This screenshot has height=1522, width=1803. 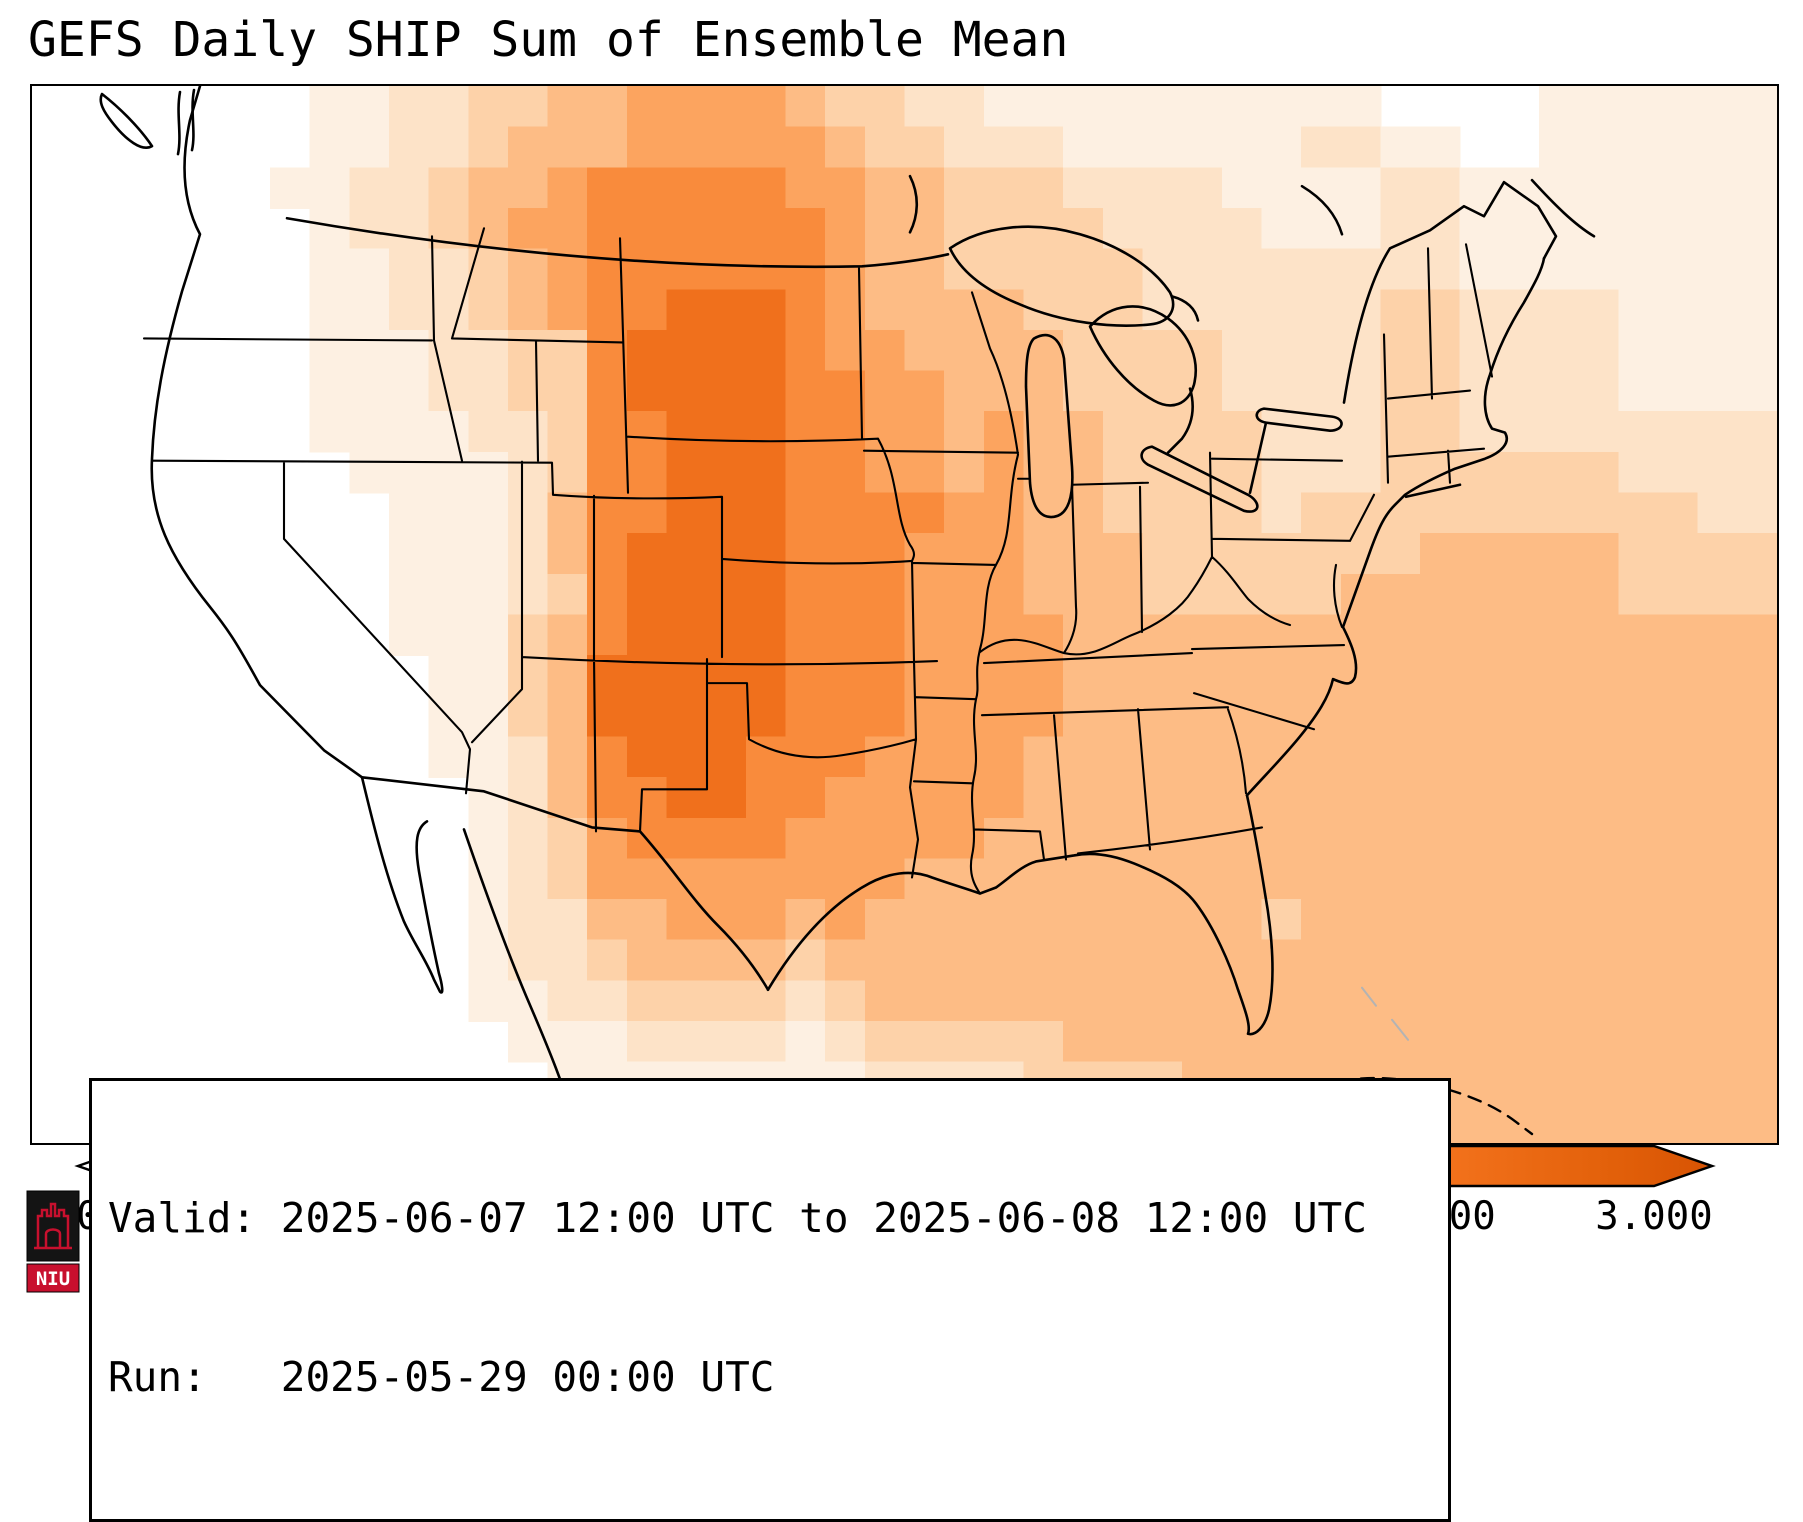 I want to click on gulf-coastline, so click(x=1020, y=915).